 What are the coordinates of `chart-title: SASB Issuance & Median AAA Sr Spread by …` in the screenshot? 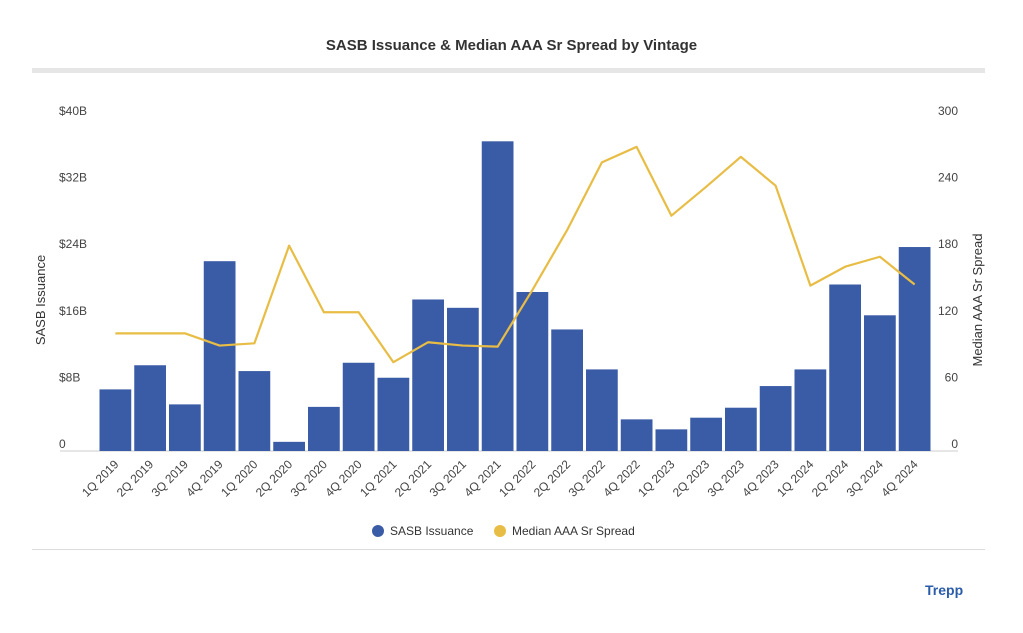 It's located at (511, 45).